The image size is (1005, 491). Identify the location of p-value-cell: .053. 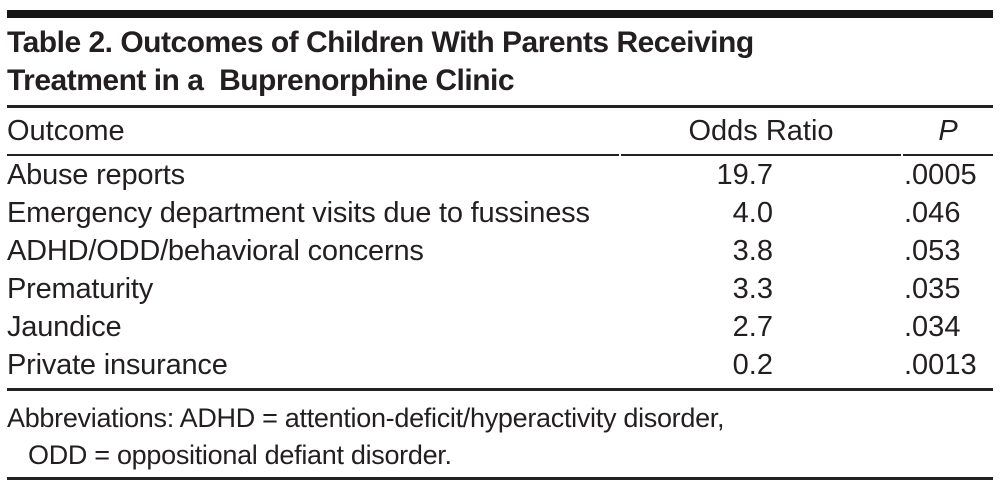
(932, 251).